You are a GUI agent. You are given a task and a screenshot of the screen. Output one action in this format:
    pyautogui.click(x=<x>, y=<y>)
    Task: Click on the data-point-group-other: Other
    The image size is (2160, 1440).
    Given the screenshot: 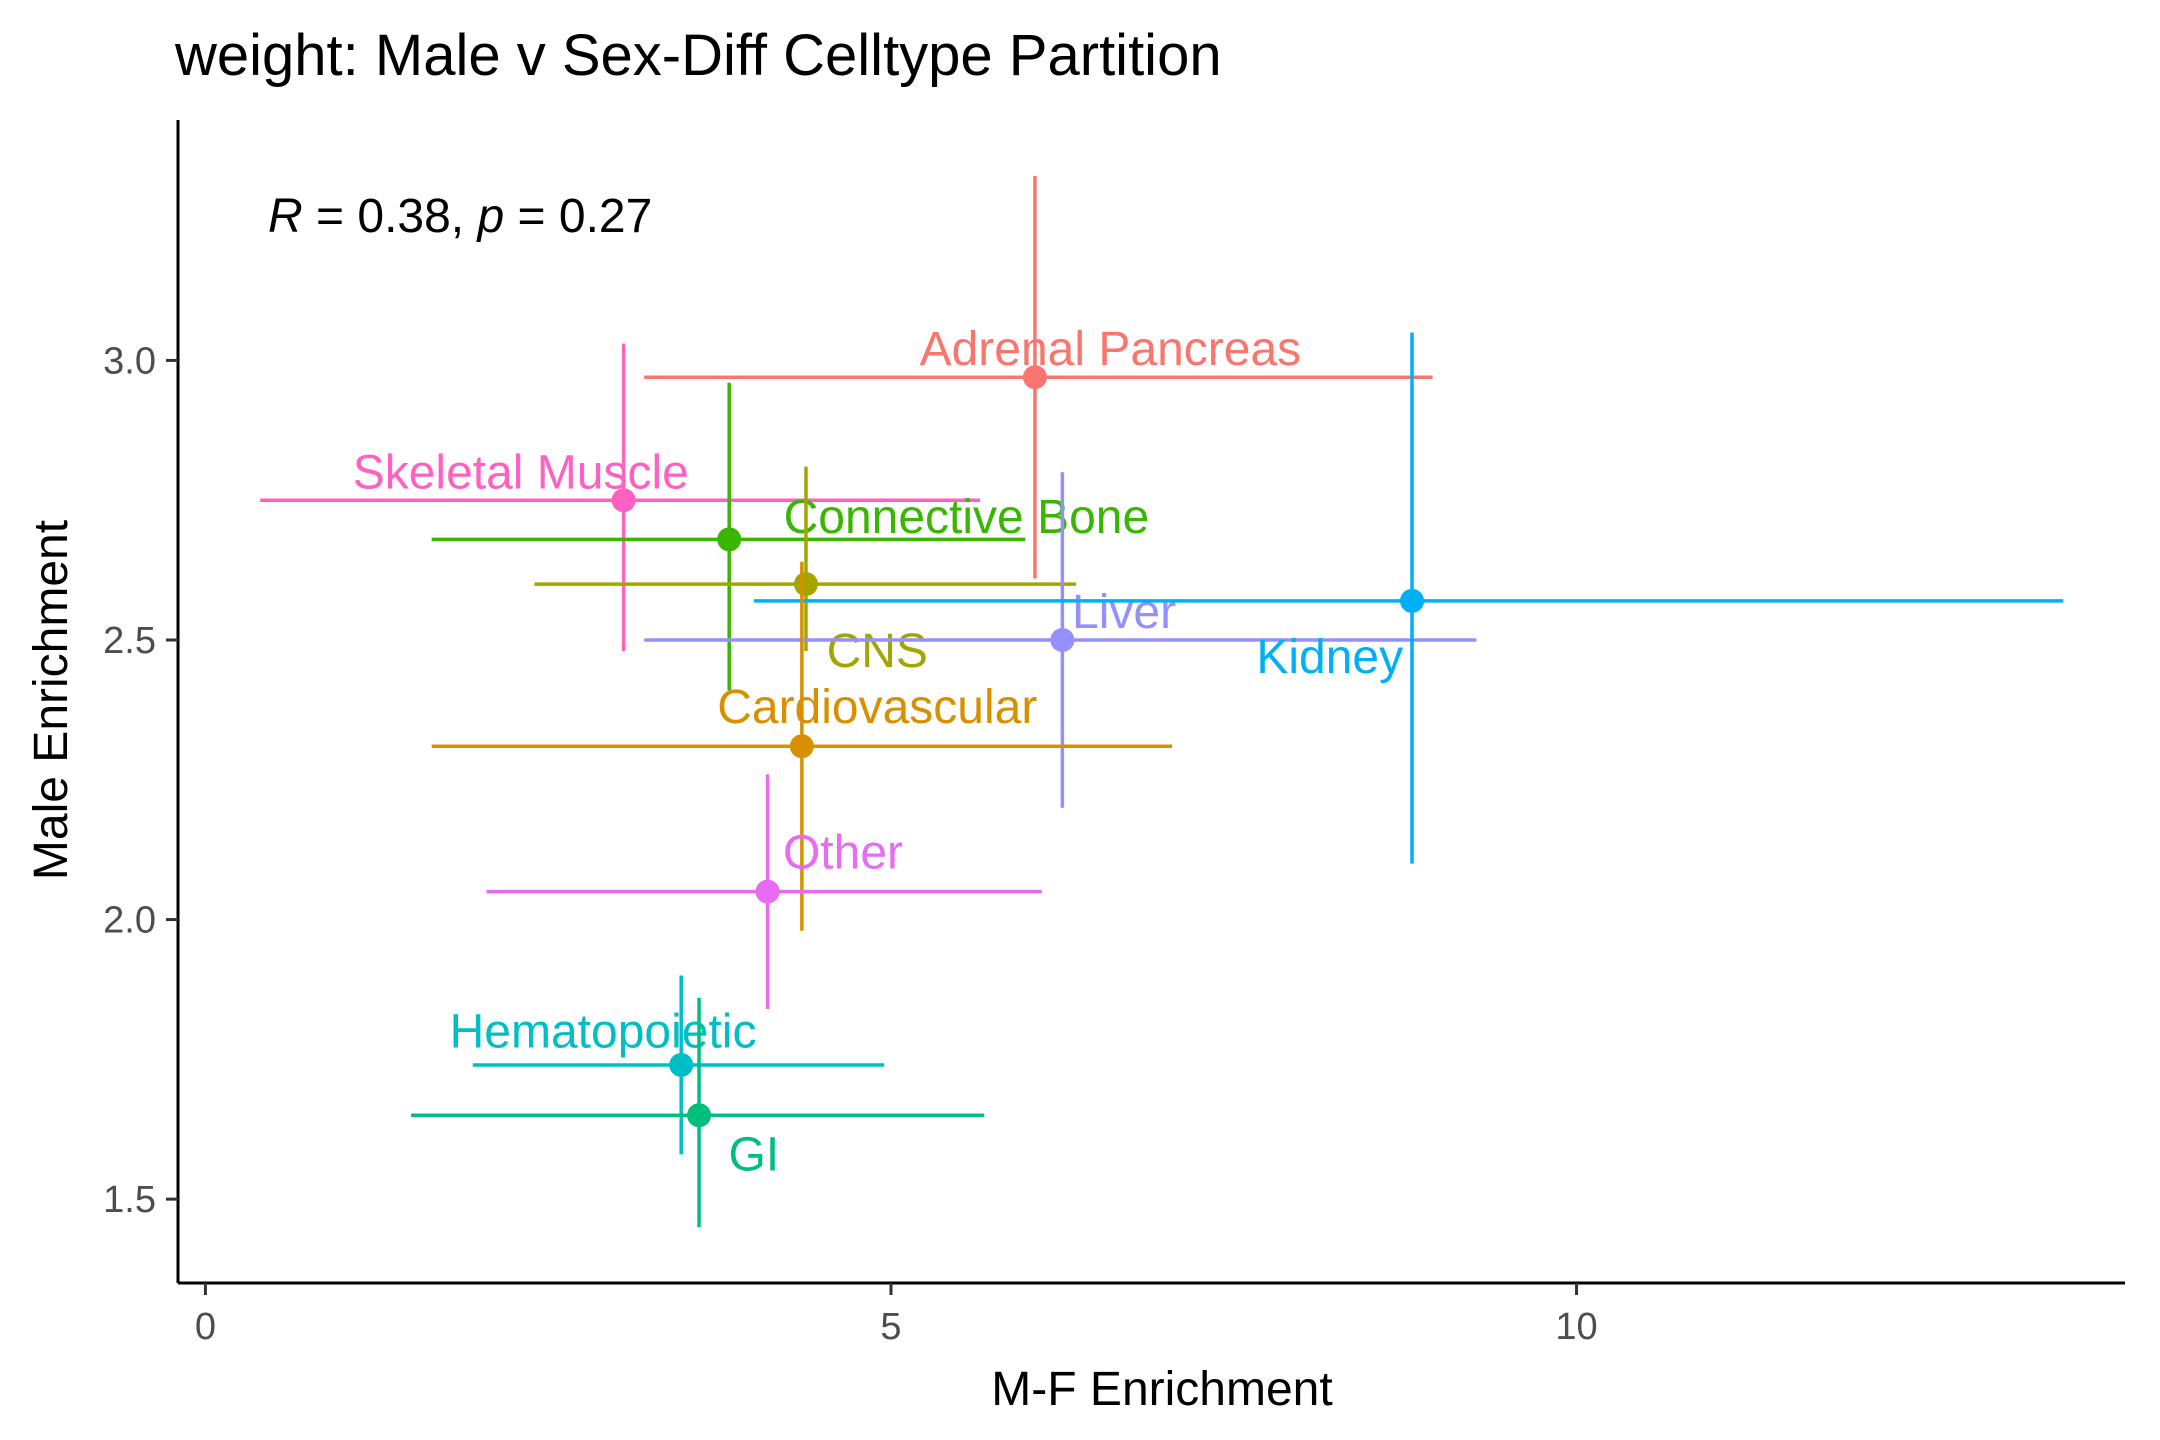 What is the action you would take?
    pyautogui.click(x=764, y=892)
    